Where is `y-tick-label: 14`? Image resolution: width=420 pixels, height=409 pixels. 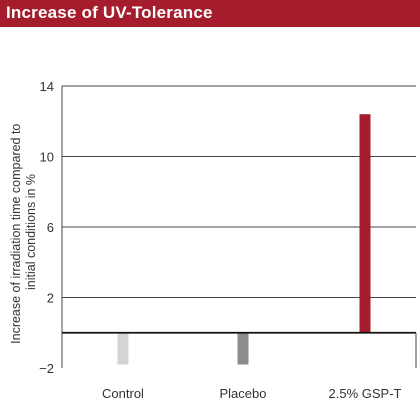
y-tick-label: 14 is located at coordinates (47, 86).